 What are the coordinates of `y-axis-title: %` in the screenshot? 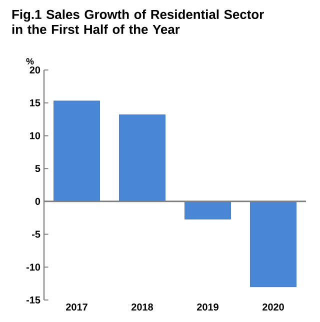 It's located at (30, 61).